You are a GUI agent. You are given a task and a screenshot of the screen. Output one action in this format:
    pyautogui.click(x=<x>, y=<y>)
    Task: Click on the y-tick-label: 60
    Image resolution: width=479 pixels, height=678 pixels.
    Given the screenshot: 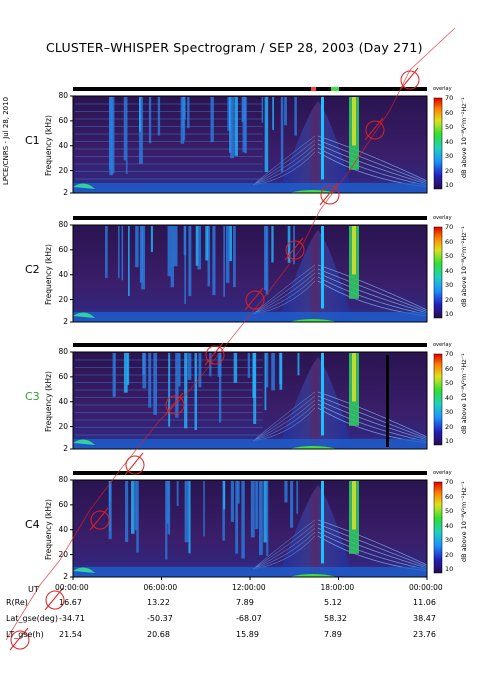 What is the action you would take?
    pyautogui.click(x=63, y=249)
    